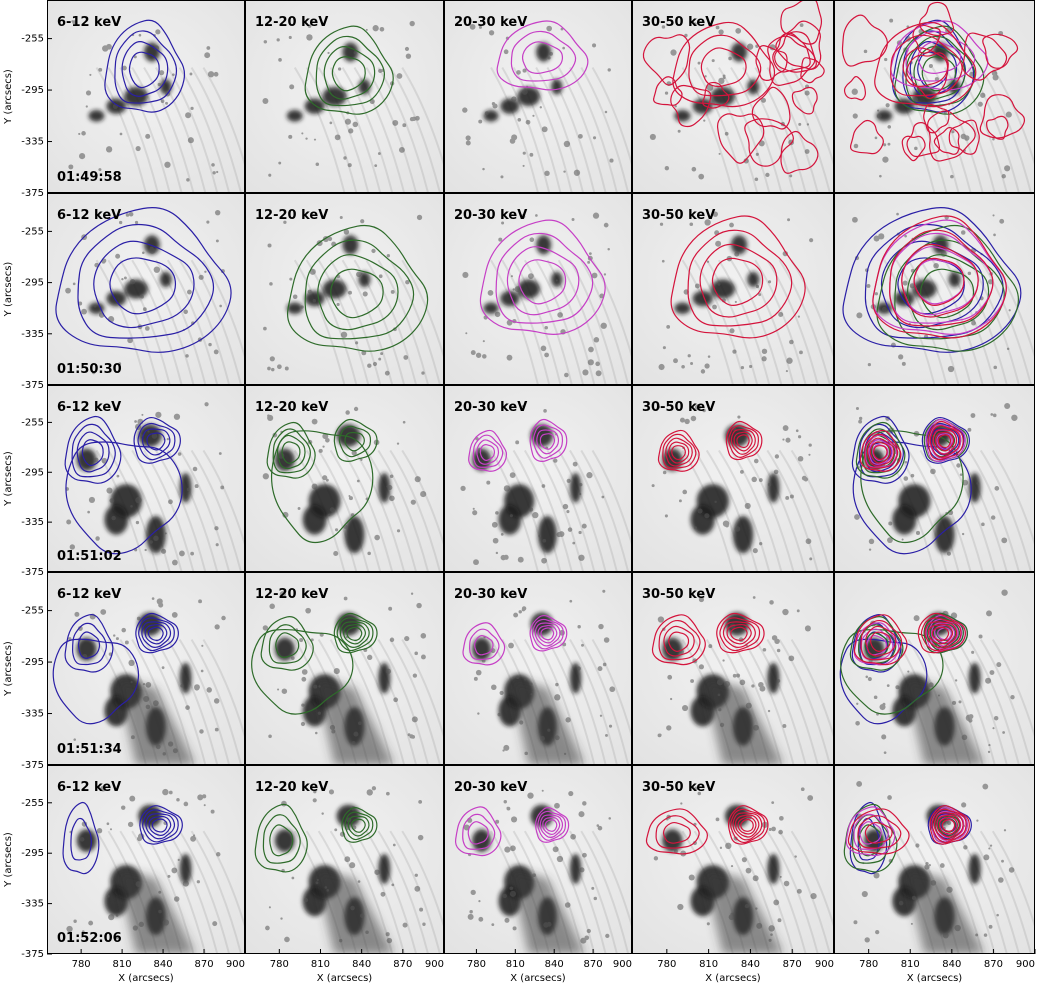 This screenshot has height=989, width=1053. I want to click on panel-r2-c3: 20-30 keV, so click(538, 289).